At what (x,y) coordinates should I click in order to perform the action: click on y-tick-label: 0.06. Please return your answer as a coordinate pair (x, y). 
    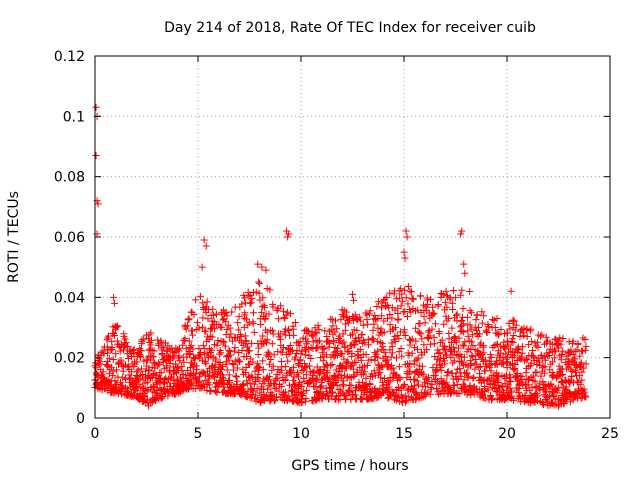
    Looking at the image, I should click on (69, 238).